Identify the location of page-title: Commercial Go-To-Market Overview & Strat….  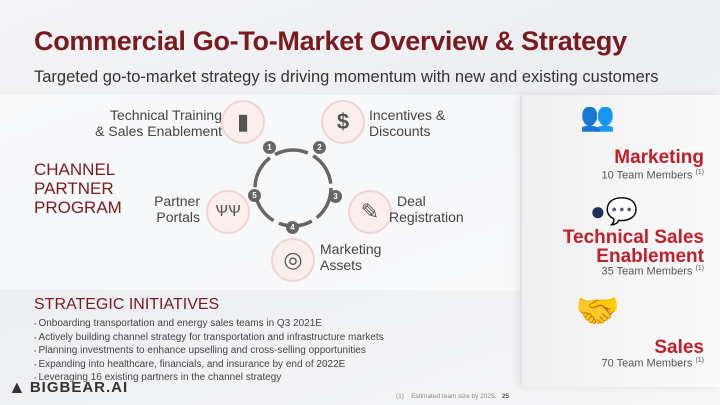
(330, 41).